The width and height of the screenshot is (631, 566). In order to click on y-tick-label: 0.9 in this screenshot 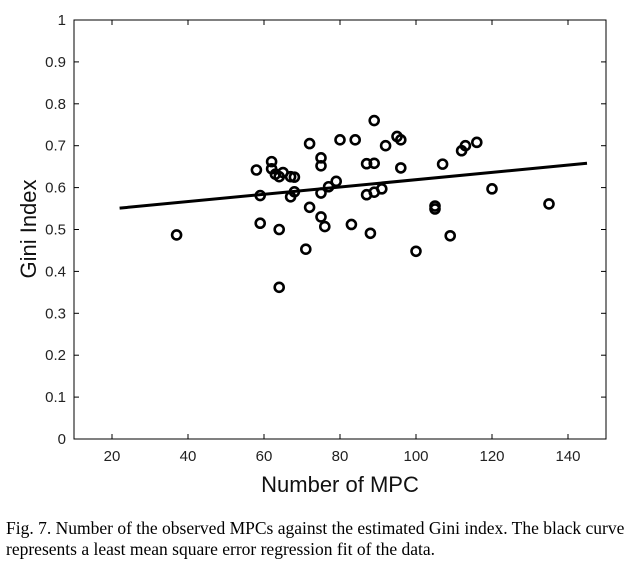, I will do `click(55, 62)`.